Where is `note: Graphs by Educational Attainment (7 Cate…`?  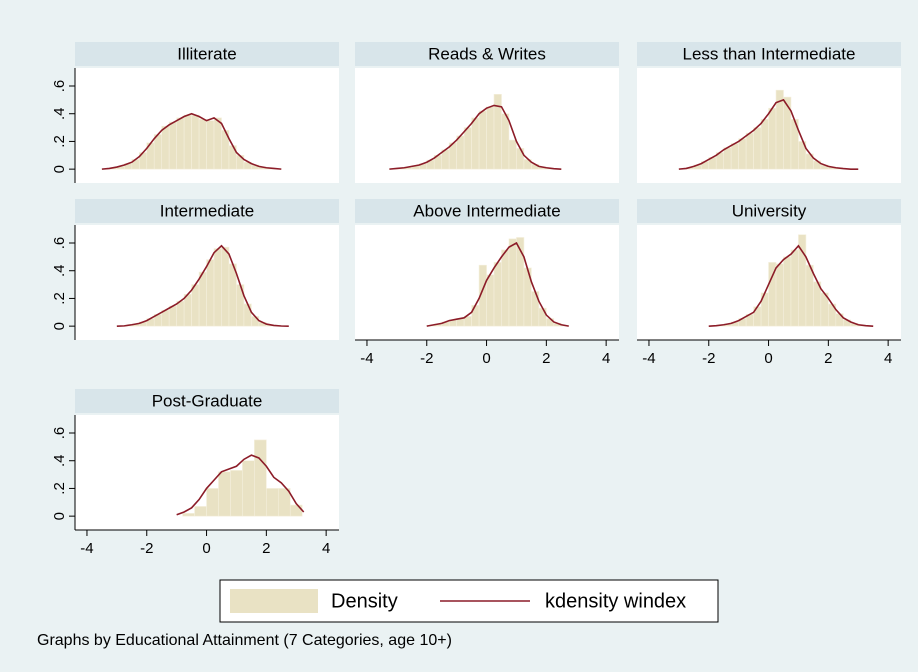 note: Graphs by Educational Attainment (7 Cate… is located at coordinates (244, 640).